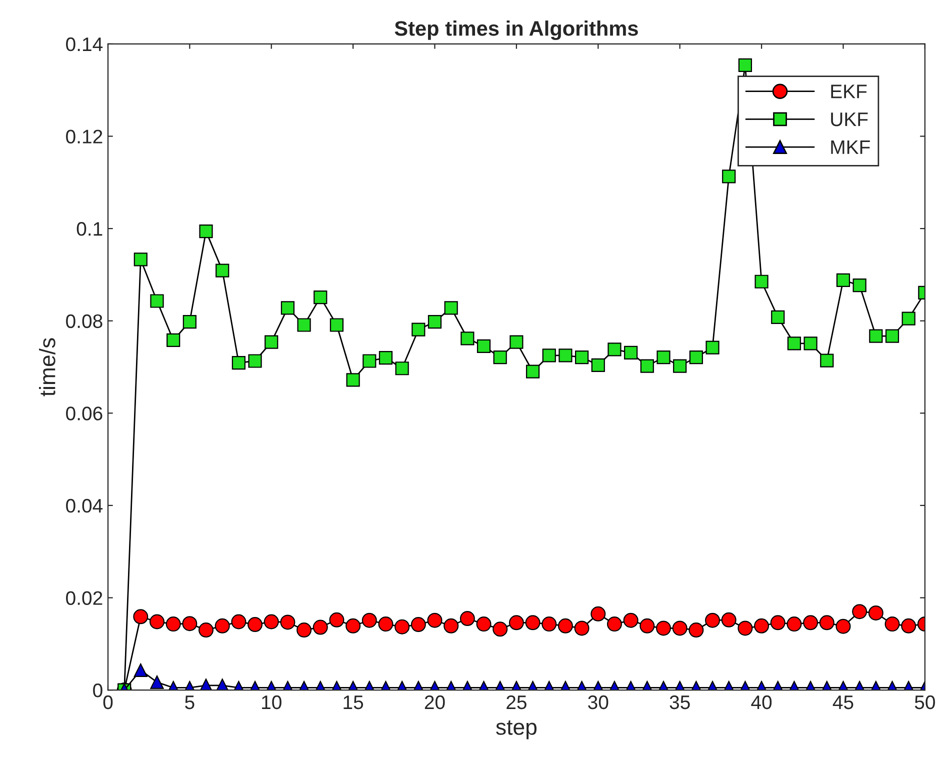 Image resolution: width=939 pixels, height=771 pixels. I want to click on x-axis-title: step, so click(516, 730).